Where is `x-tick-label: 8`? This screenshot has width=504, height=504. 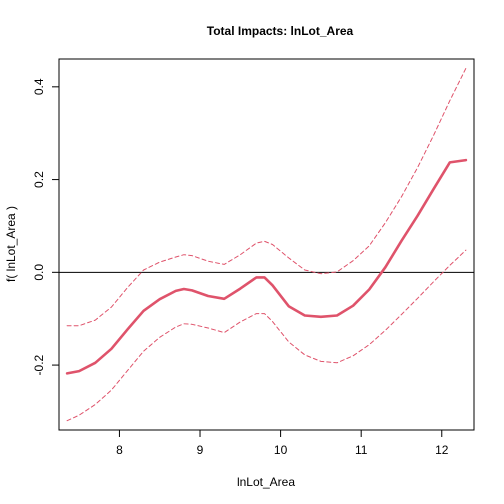
x-tick-label: 8 is located at coordinates (119, 450).